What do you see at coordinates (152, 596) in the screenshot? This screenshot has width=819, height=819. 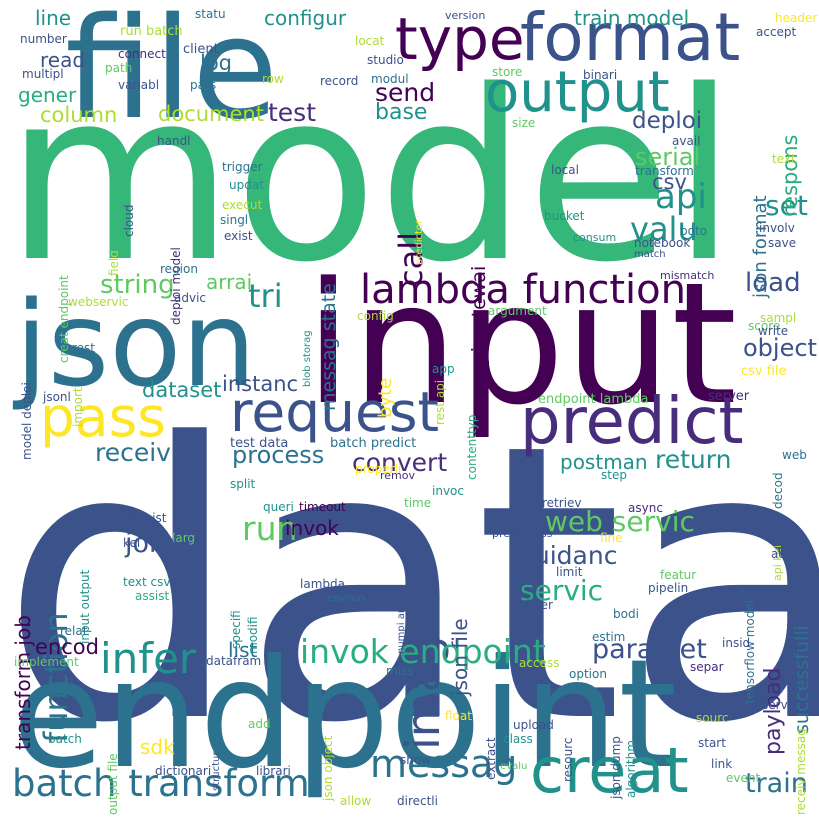 I see `cloud-word: assist` at bounding box center [152, 596].